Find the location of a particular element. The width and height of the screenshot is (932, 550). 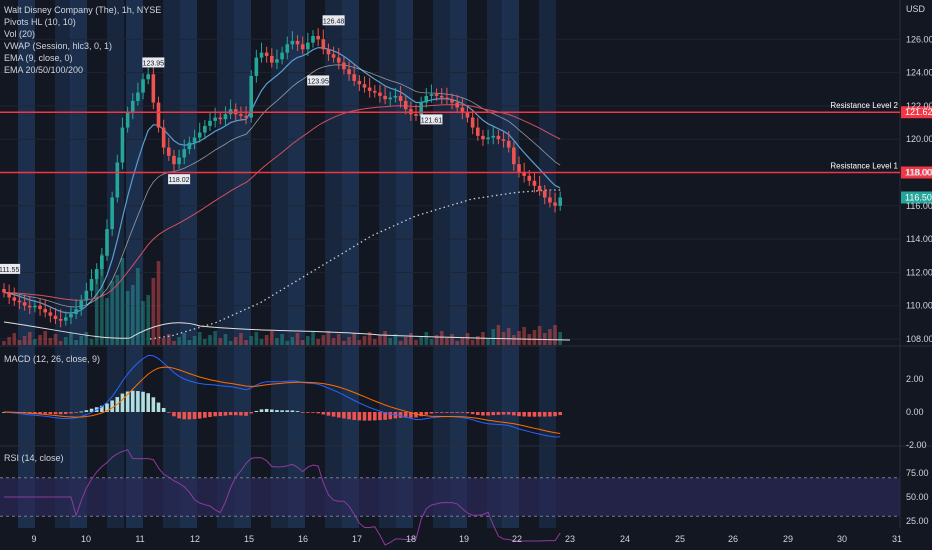

macd-label: MACD (12, 26, close, 9) is located at coordinates (52, 359).